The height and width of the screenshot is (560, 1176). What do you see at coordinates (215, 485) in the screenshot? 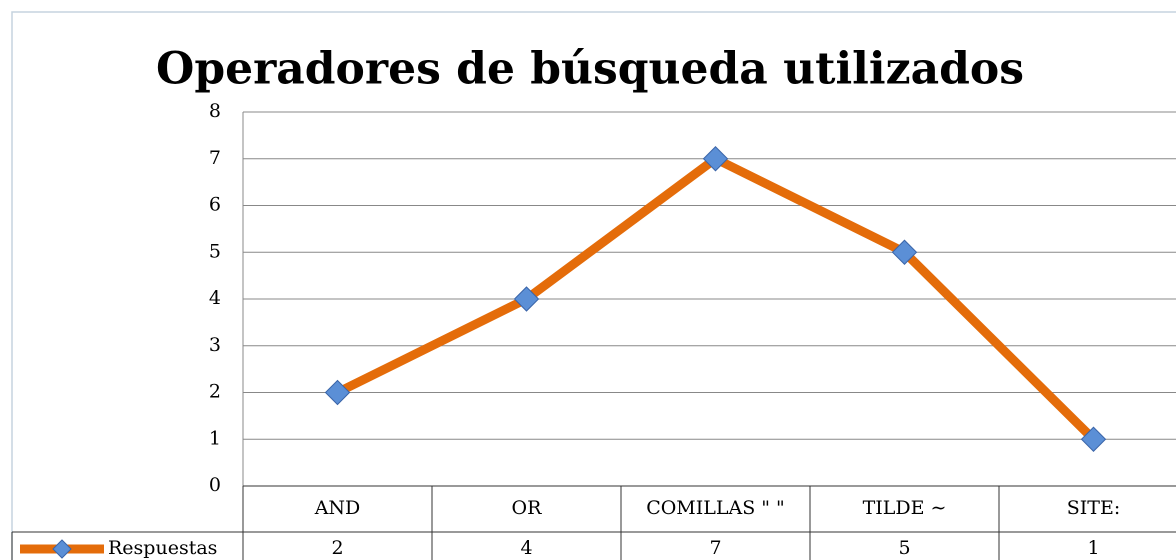
I see `y-tick-label: 0` at bounding box center [215, 485].